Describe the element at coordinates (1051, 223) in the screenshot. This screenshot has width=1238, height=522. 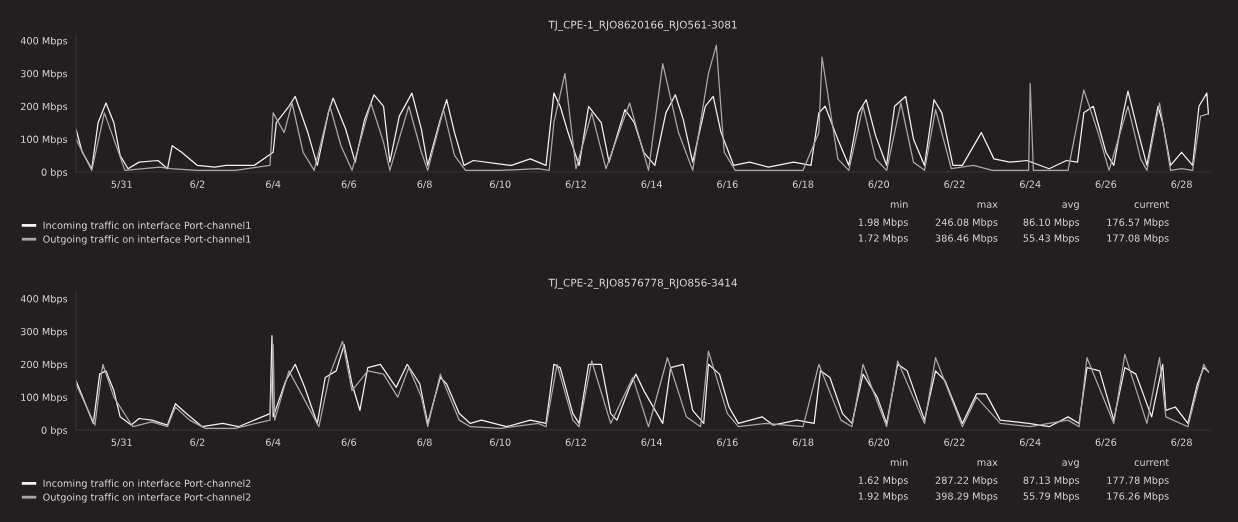
I see `text: 86.10 Mbps` at that location.